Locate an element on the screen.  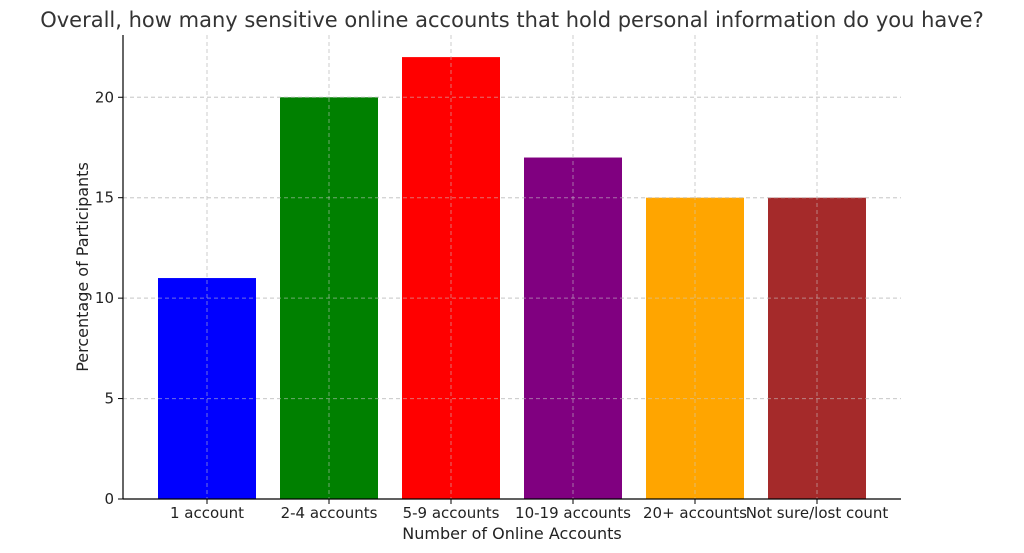
x-tick-label: 2-4 accounts is located at coordinates (329, 513).